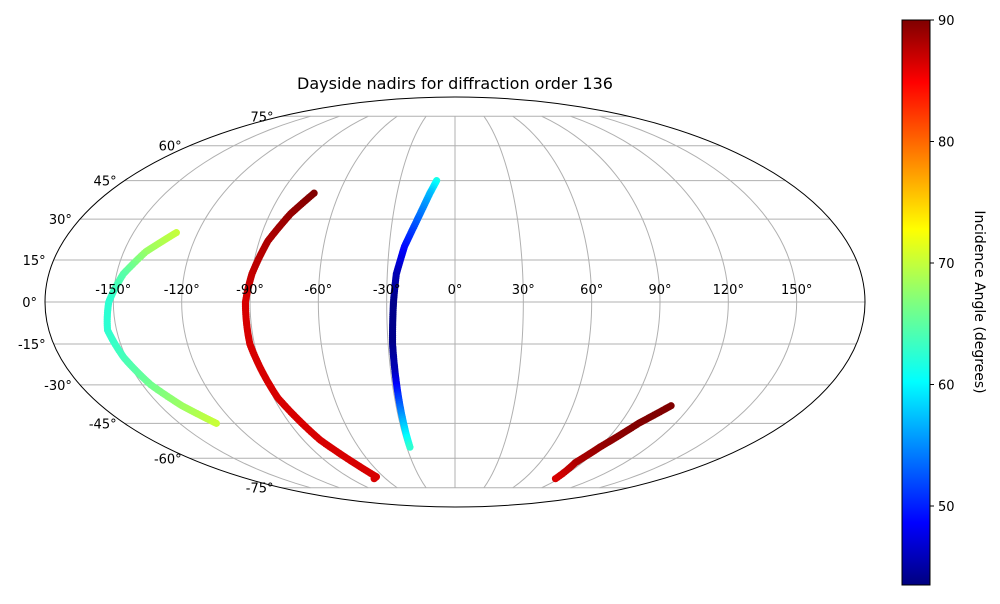  What do you see at coordinates (32, 345) in the screenshot?
I see `latitude-tick-label: -15°` at bounding box center [32, 345].